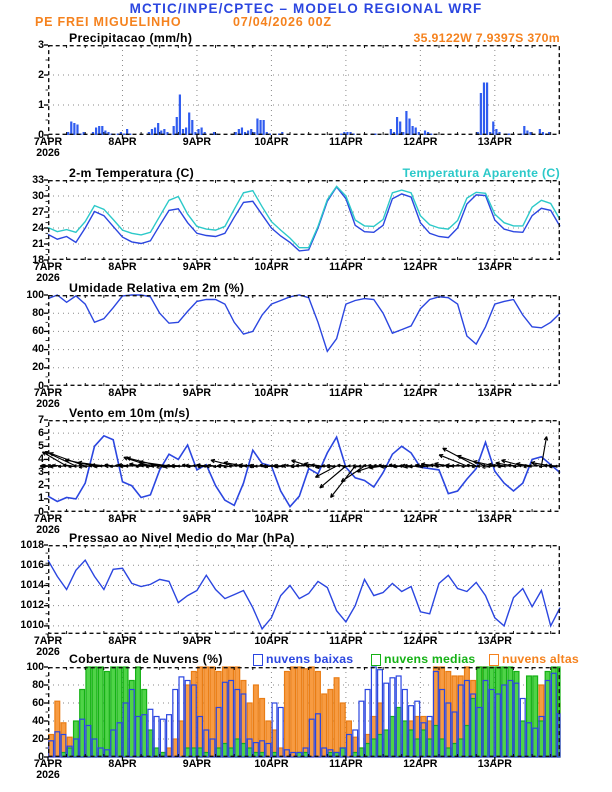  What do you see at coordinates (481, 173) in the screenshot?
I see `apparent-temperature-label: Temperatura Aparente (C)` at bounding box center [481, 173].